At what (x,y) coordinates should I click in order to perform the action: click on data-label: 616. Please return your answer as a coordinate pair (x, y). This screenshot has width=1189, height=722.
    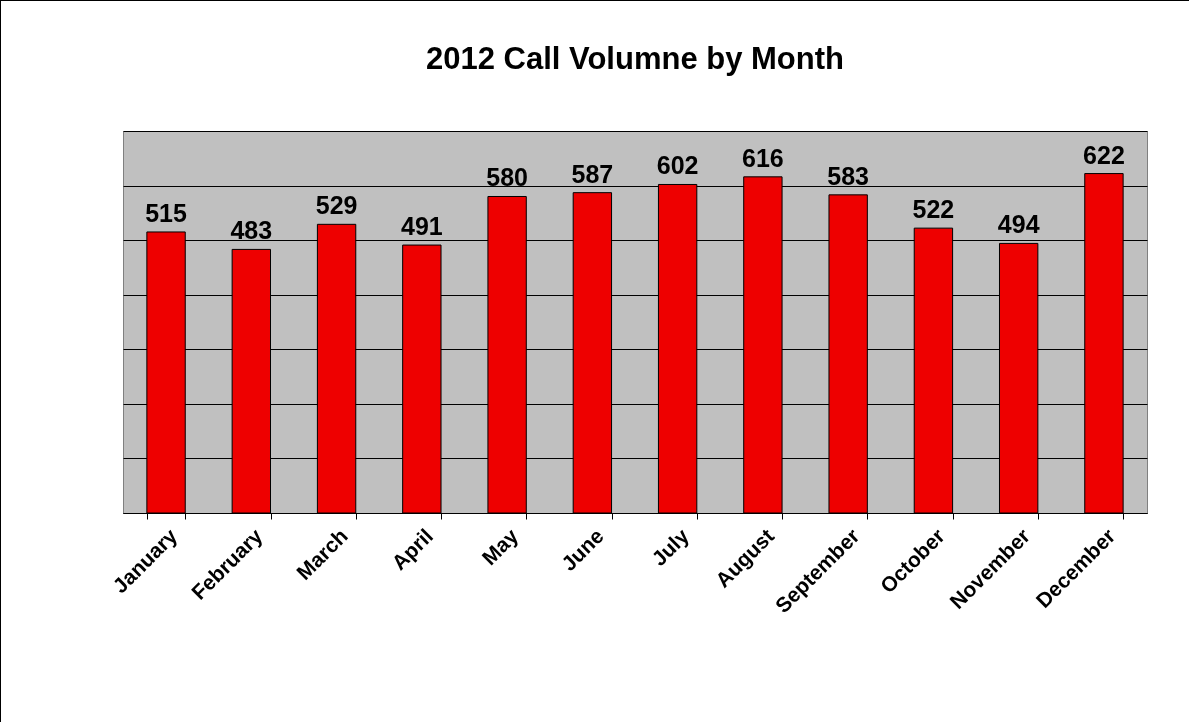
    Looking at the image, I should click on (763, 157).